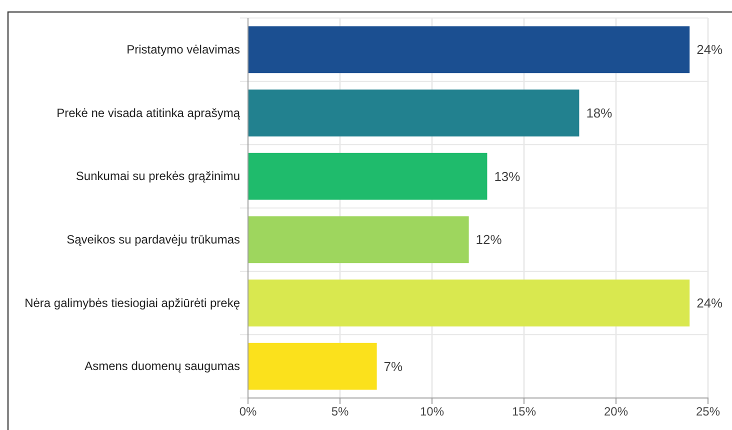 This screenshot has width=732, height=430. I want to click on y-tick-label: Prekė ne visada atitinka aprašymą, so click(148, 113).